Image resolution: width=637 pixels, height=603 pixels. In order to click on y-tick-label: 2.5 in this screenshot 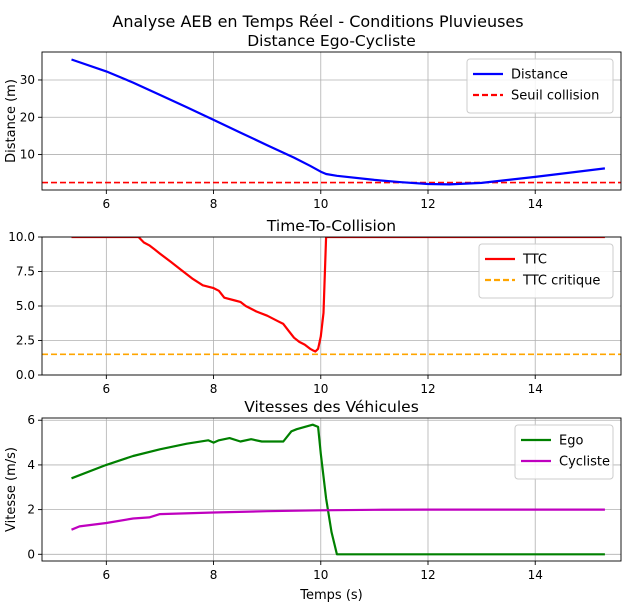, I will do `click(25, 341)`.